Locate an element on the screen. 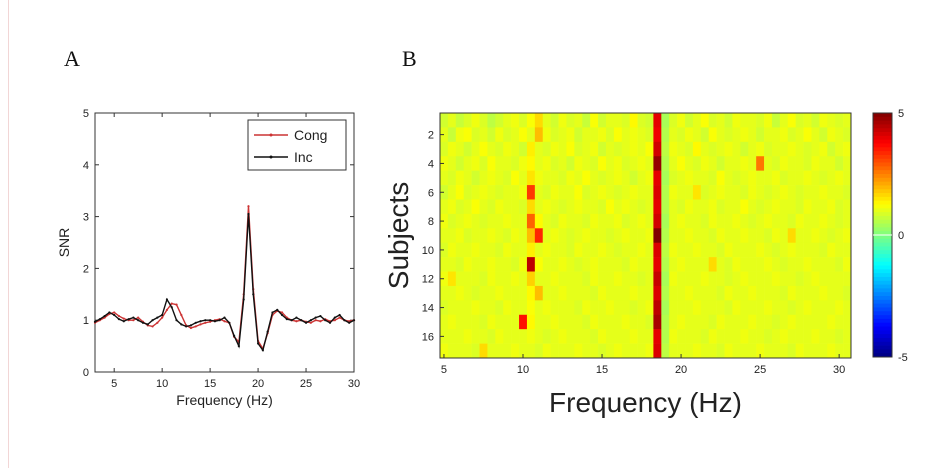 This screenshot has width=948, height=468. y-tick-label-b: 2 is located at coordinates (431, 136).